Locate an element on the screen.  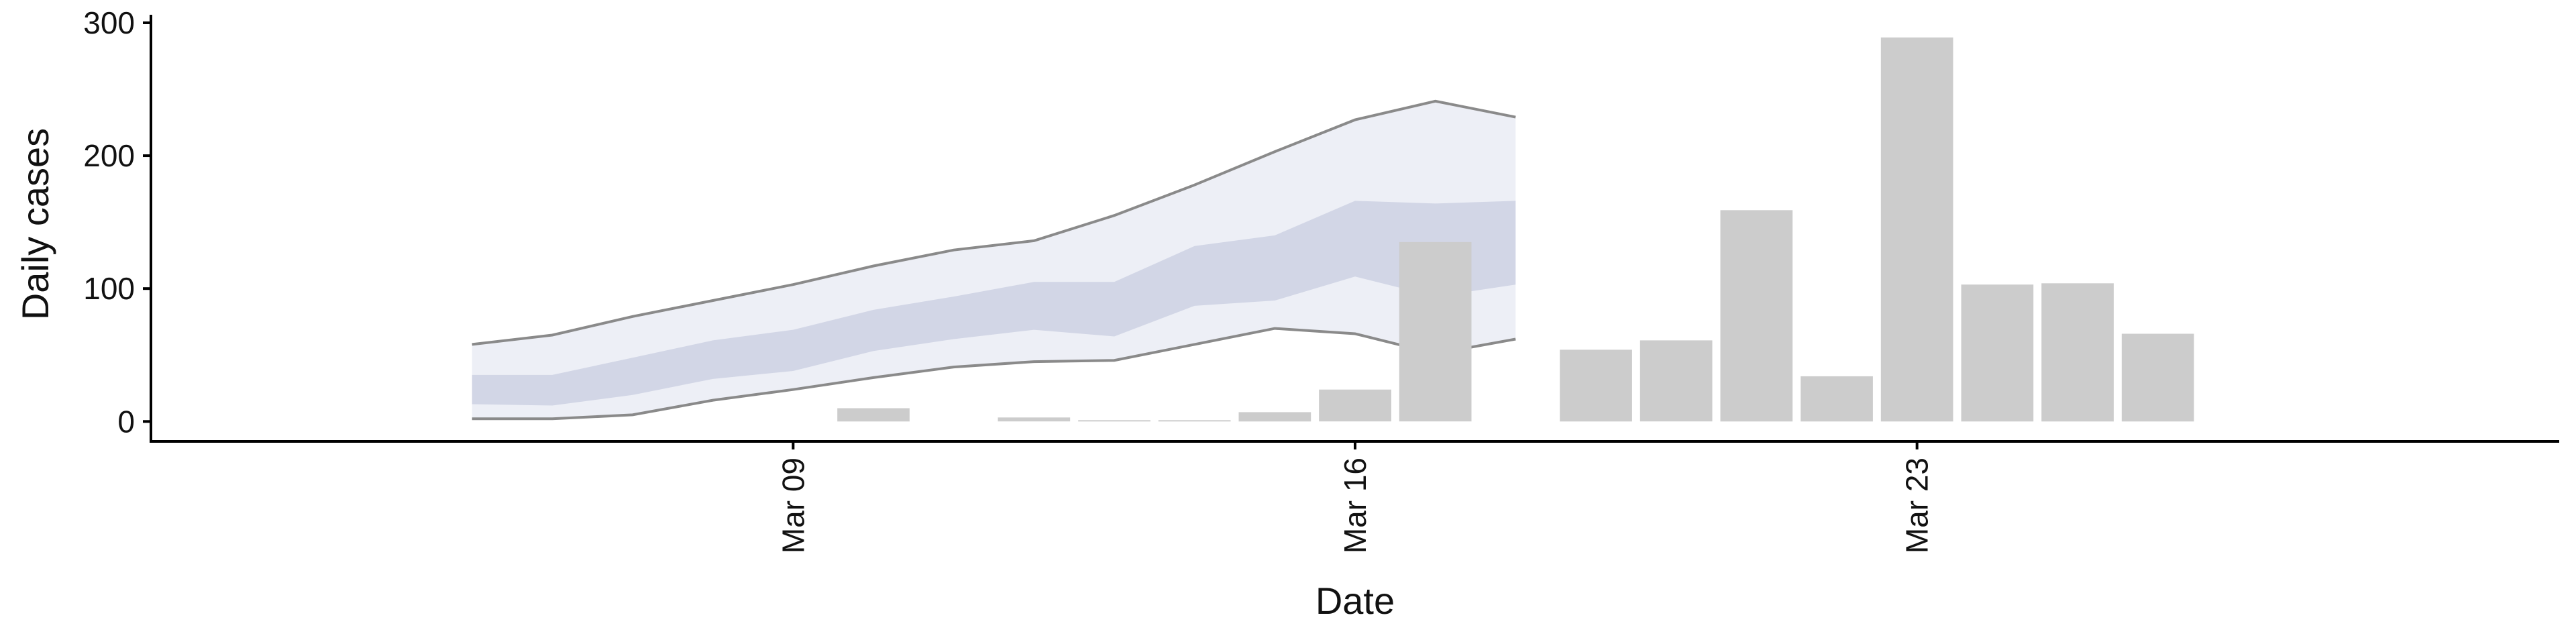
x-tick-label: Mar 16 is located at coordinates (1355, 505).